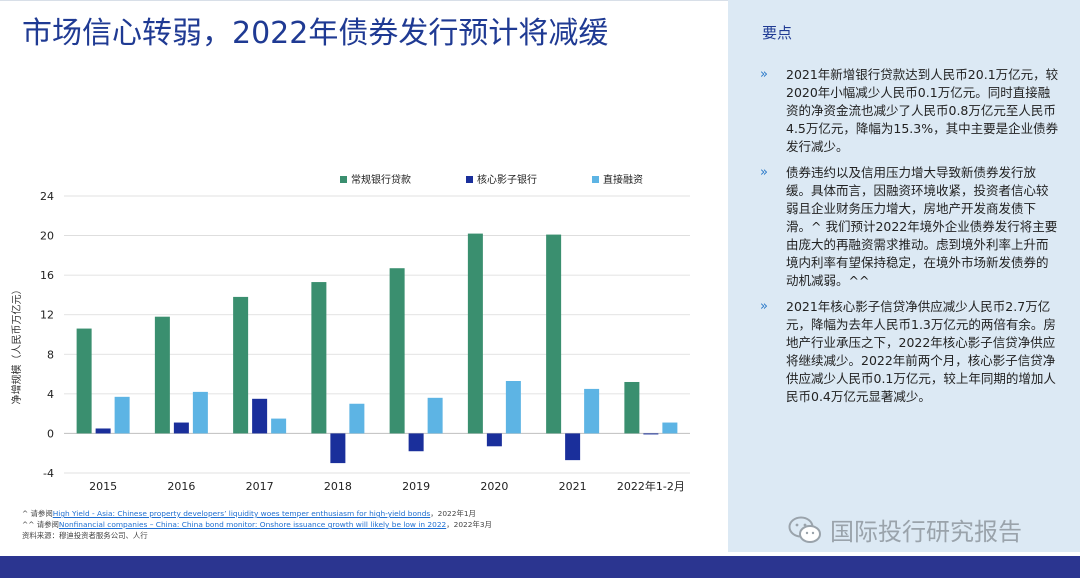  I want to click on watermark: 国际投行研究报告, so click(905, 529).